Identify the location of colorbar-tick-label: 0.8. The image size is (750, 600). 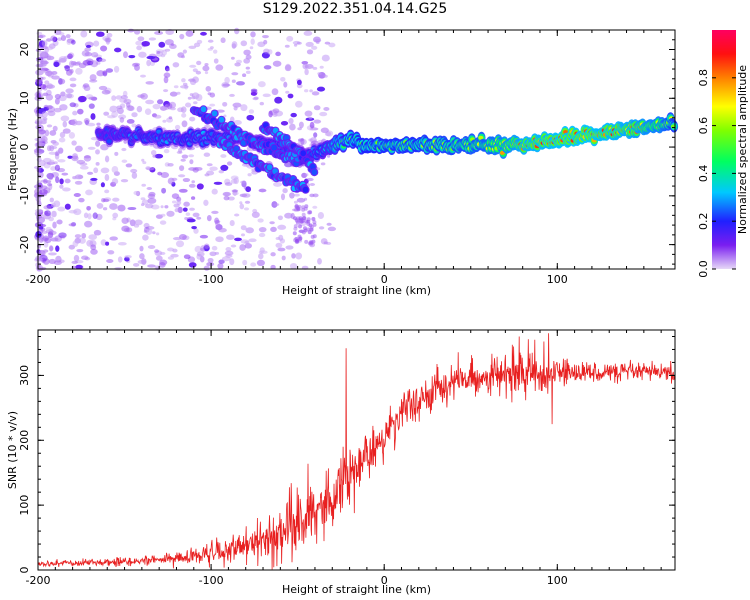
(703, 78).